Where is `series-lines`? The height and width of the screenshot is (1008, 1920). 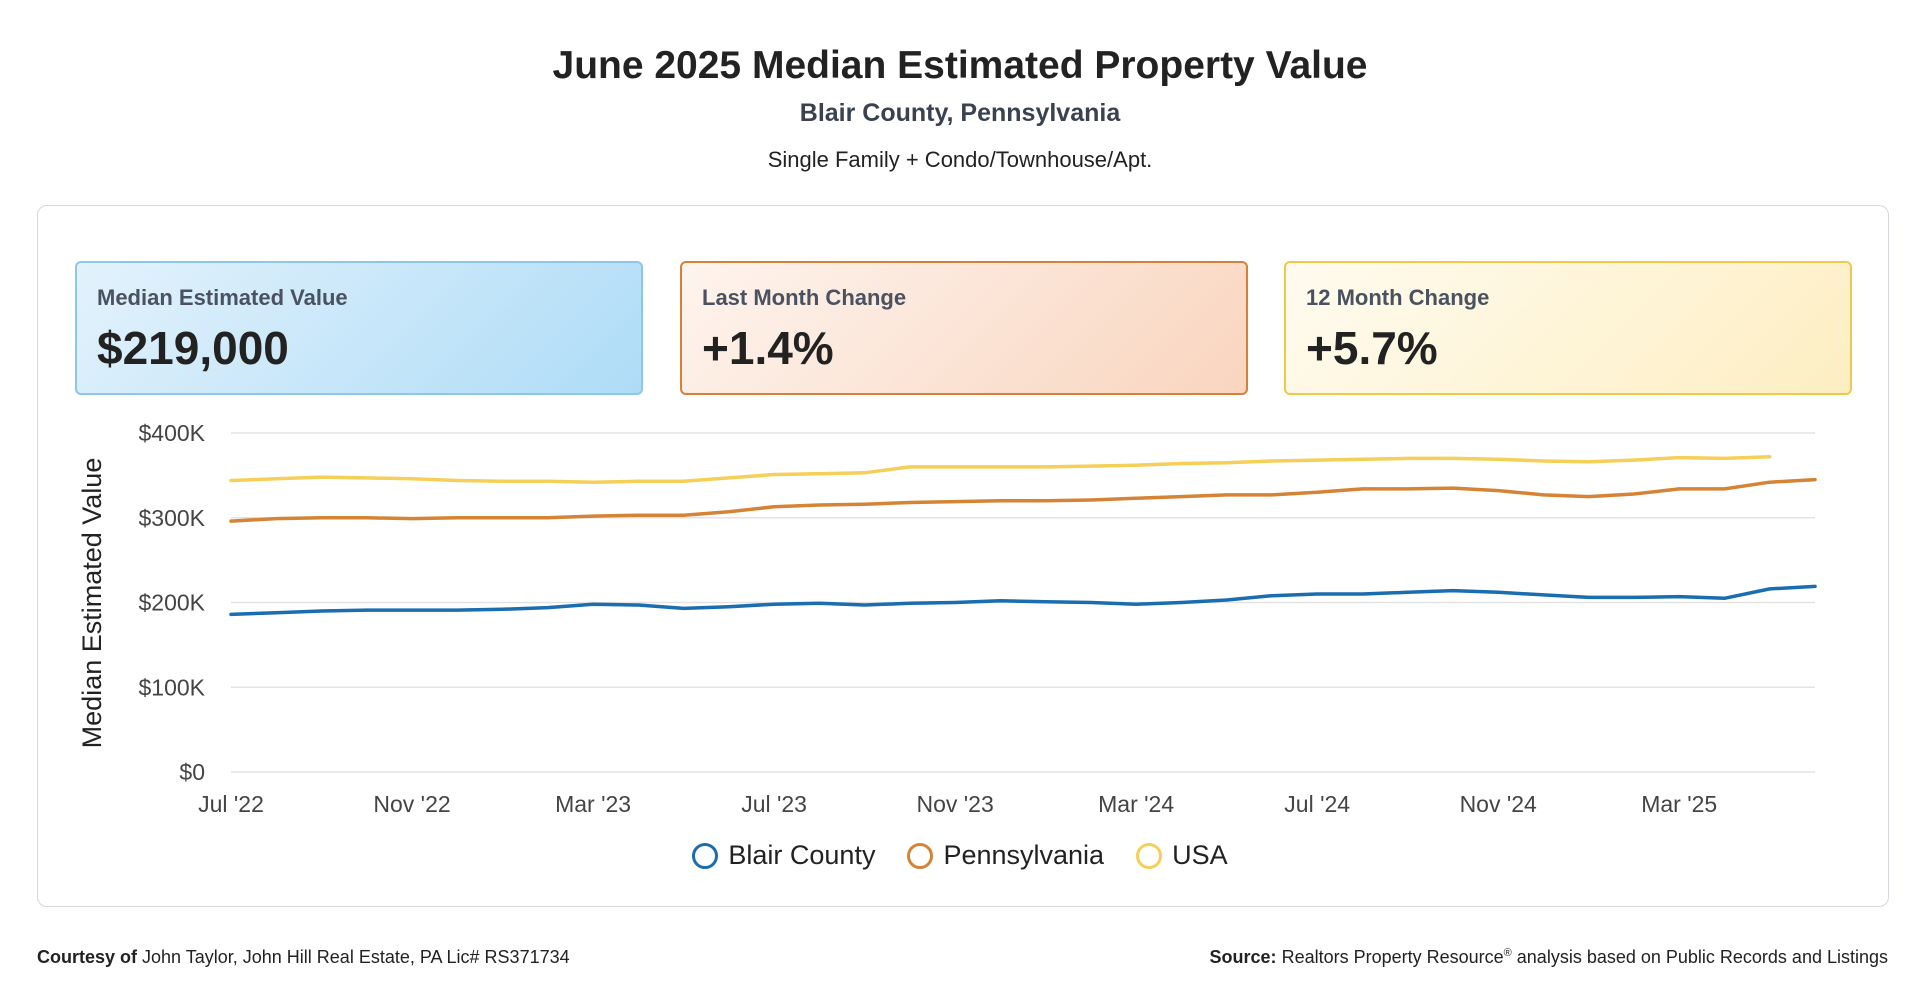
series-lines is located at coordinates (1023, 535).